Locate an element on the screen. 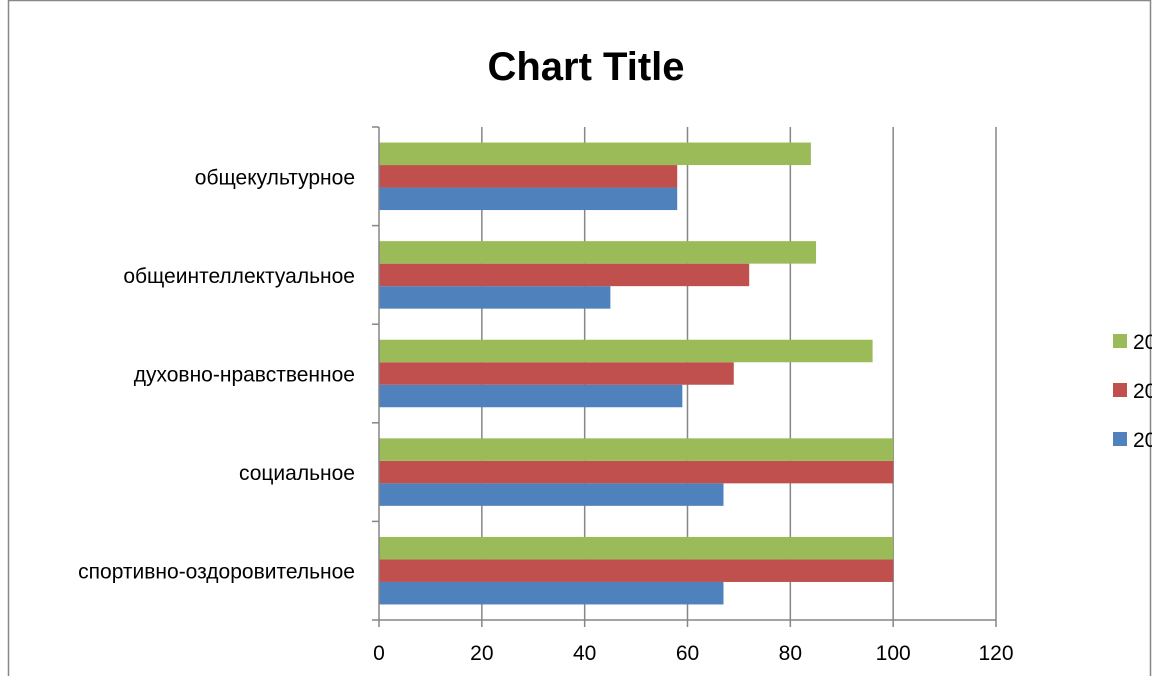 This screenshot has width=1152, height=676. category-label: общеинтеллектуальное is located at coordinates (239, 276).